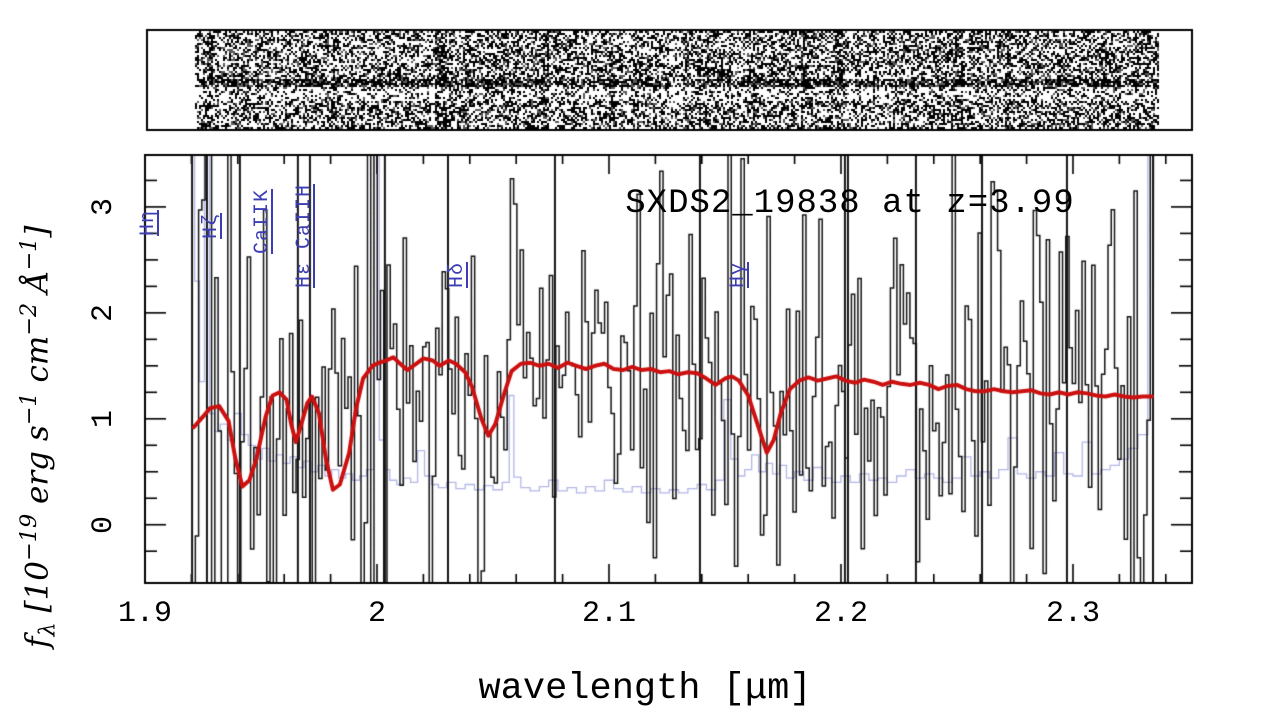 This screenshot has width=1280, height=725. Describe the element at coordinates (840, 614) in the screenshot. I see `x-tick-label: 2.2` at that location.